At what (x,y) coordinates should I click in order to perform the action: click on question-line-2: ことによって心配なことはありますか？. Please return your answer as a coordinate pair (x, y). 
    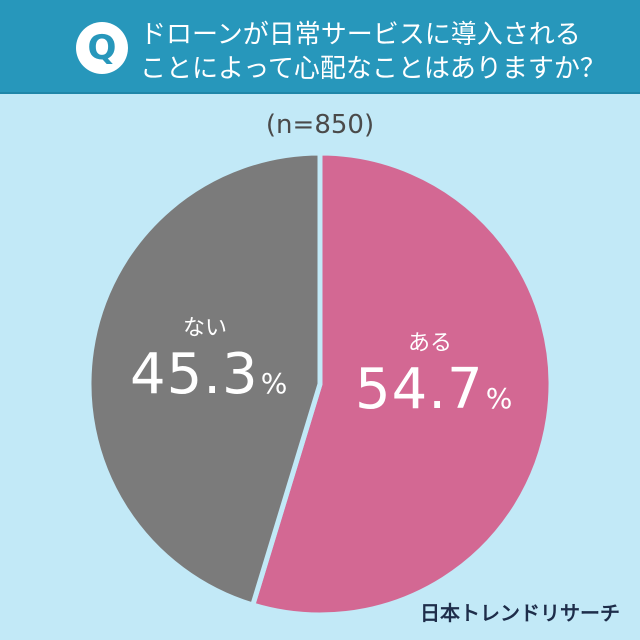
    Looking at the image, I should click on (373, 69).